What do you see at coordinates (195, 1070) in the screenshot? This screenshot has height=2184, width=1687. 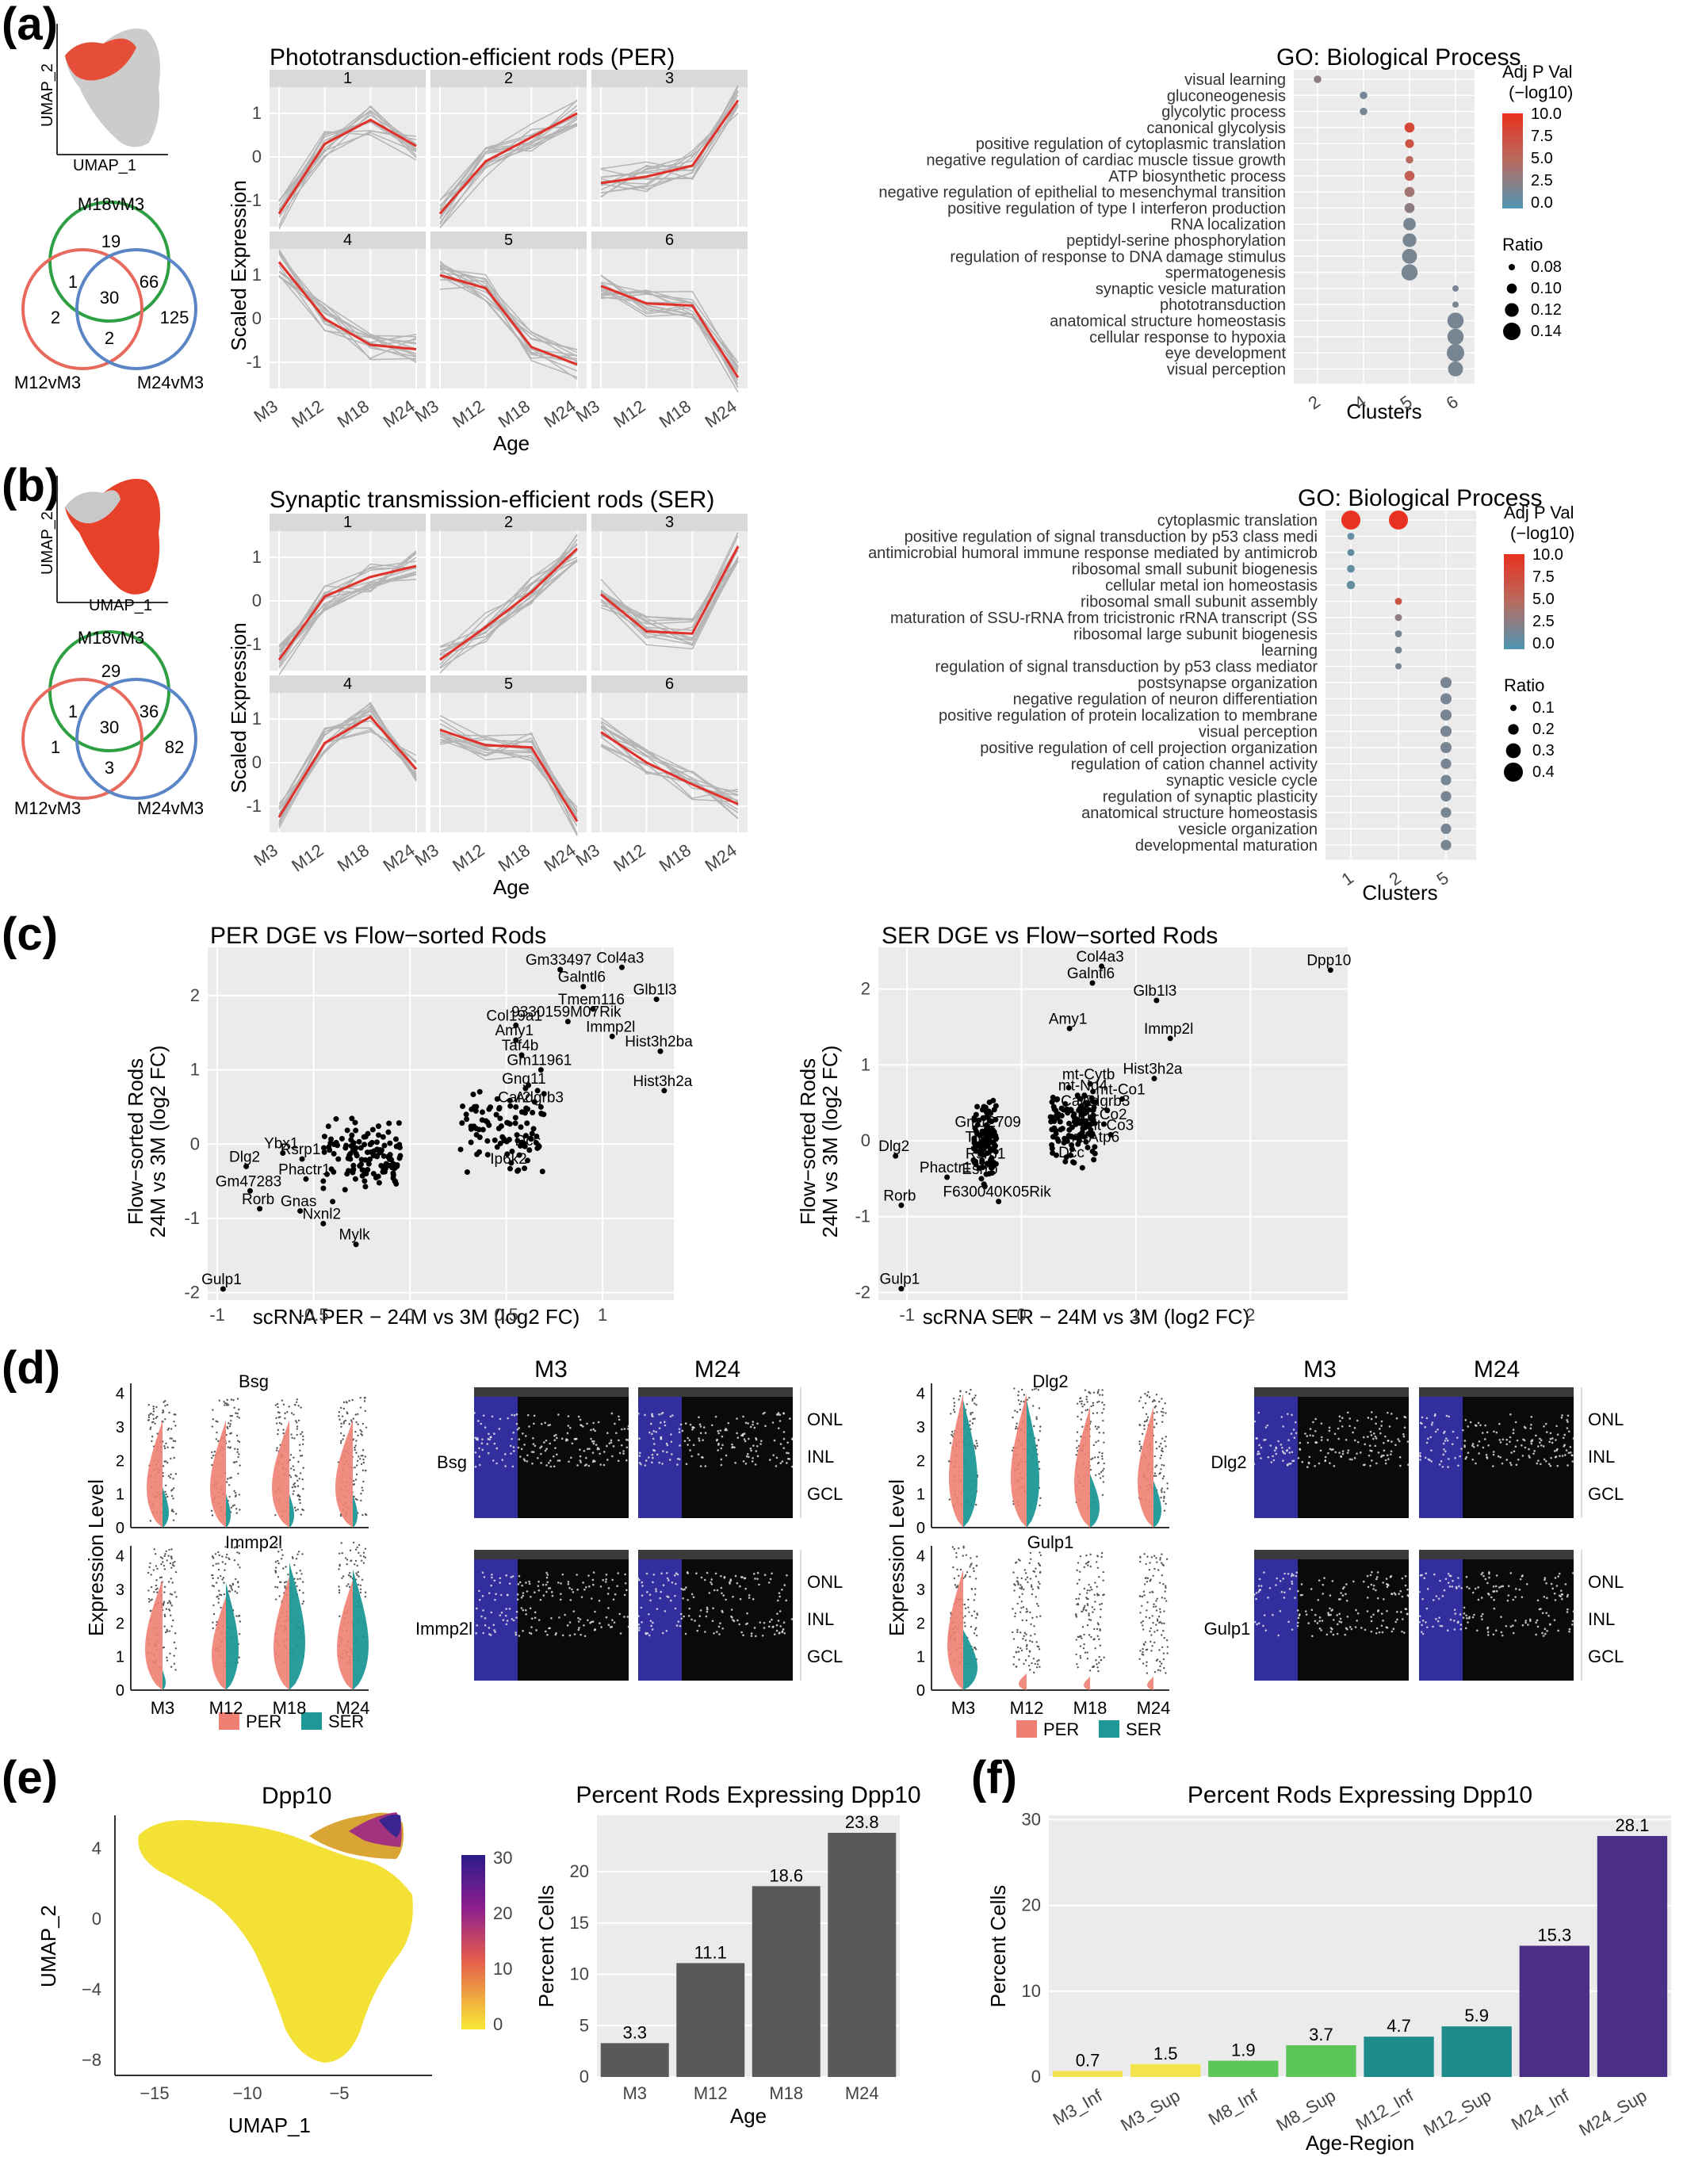 I see `scatter-per-ytick: 1` at bounding box center [195, 1070].